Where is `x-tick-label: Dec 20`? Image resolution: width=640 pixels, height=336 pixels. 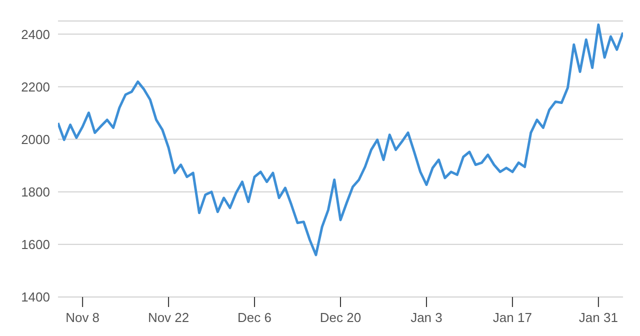 x-tick-label: Dec 20 is located at coordinates (341, 318).